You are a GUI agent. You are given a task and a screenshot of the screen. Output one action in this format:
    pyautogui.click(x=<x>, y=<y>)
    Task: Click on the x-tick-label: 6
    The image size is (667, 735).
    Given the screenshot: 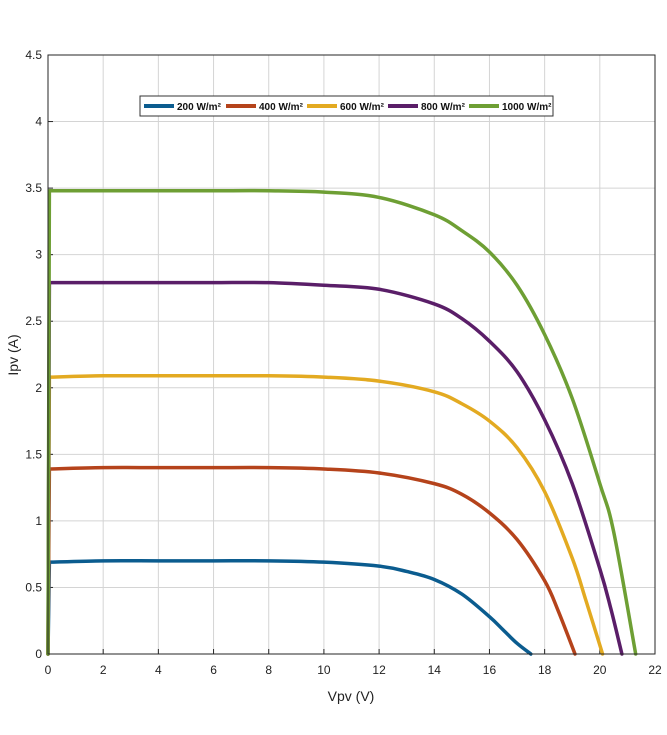 What is the action you would take?
    pyautogui.click(x=213, y=670)
    